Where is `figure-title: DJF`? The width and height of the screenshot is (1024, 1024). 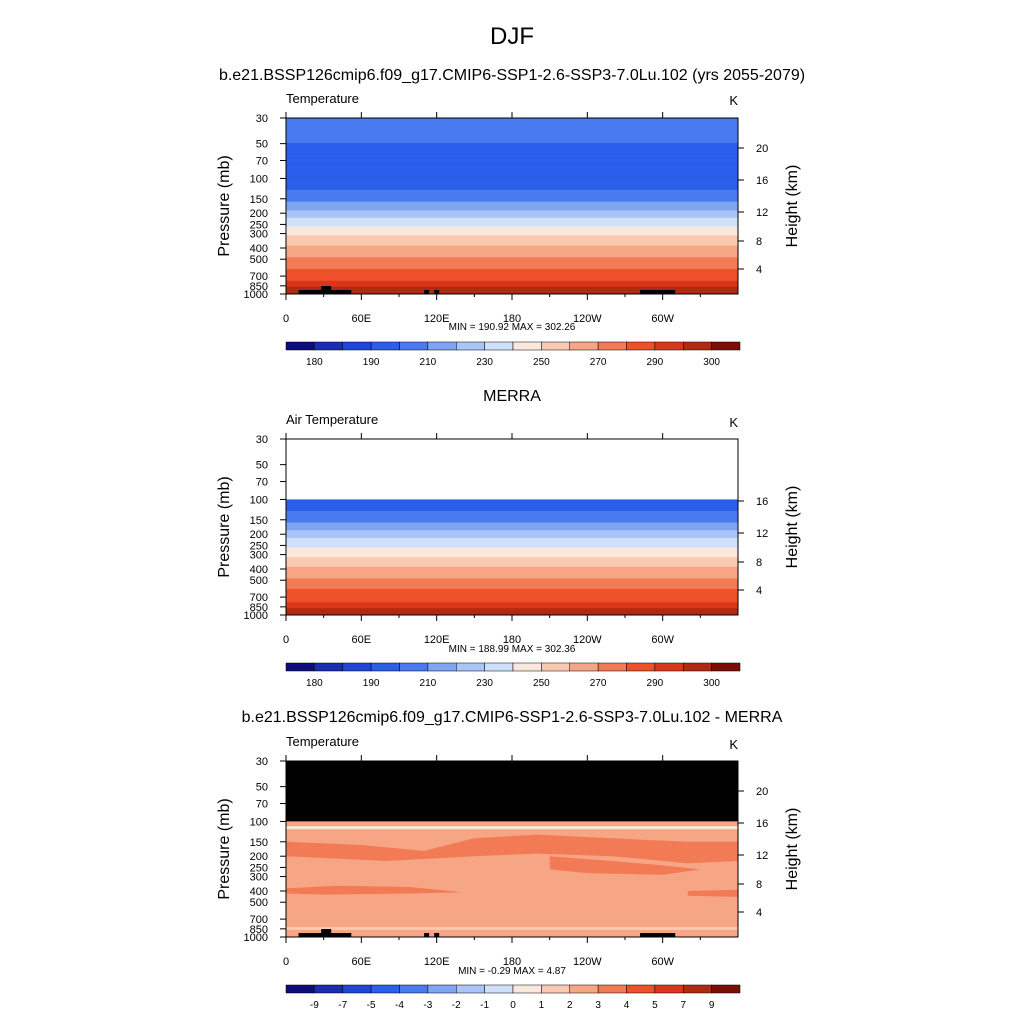 figure-title: DJF is located at coordinates (512, 36).